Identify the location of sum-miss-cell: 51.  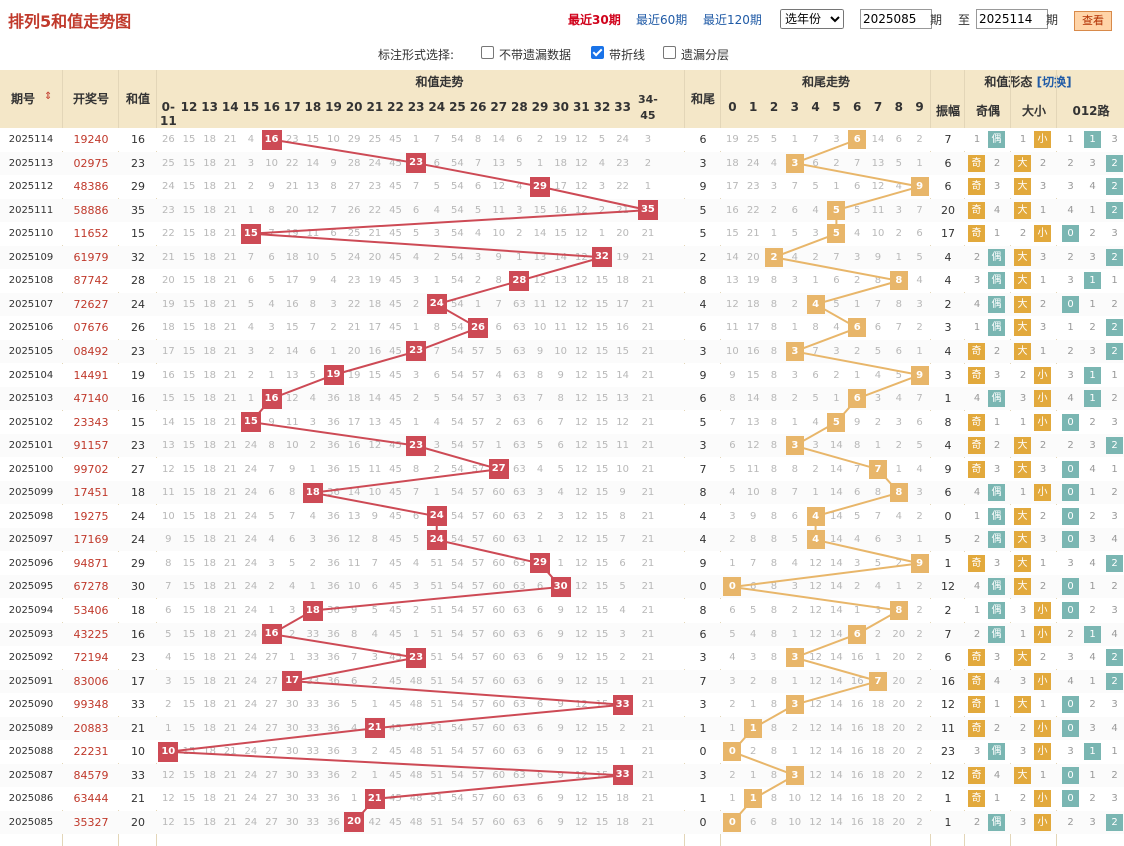
(437, 752).